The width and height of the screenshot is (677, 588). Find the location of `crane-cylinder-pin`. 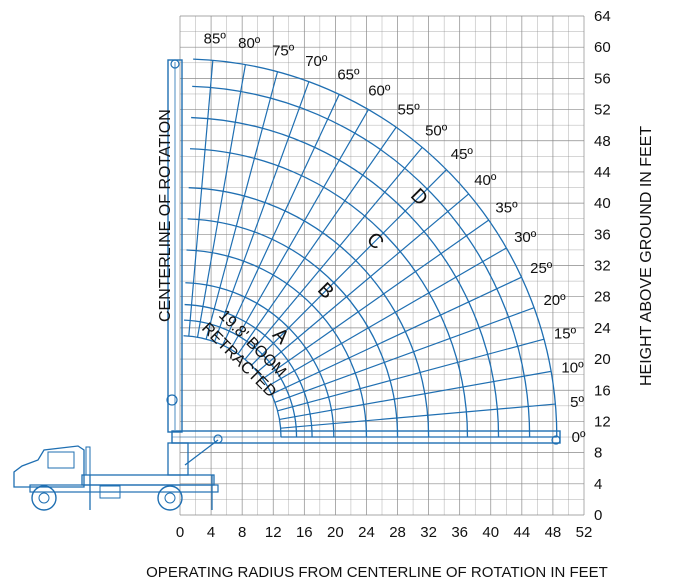

crane-cylinder-pin is located at coordinates (218, 439).